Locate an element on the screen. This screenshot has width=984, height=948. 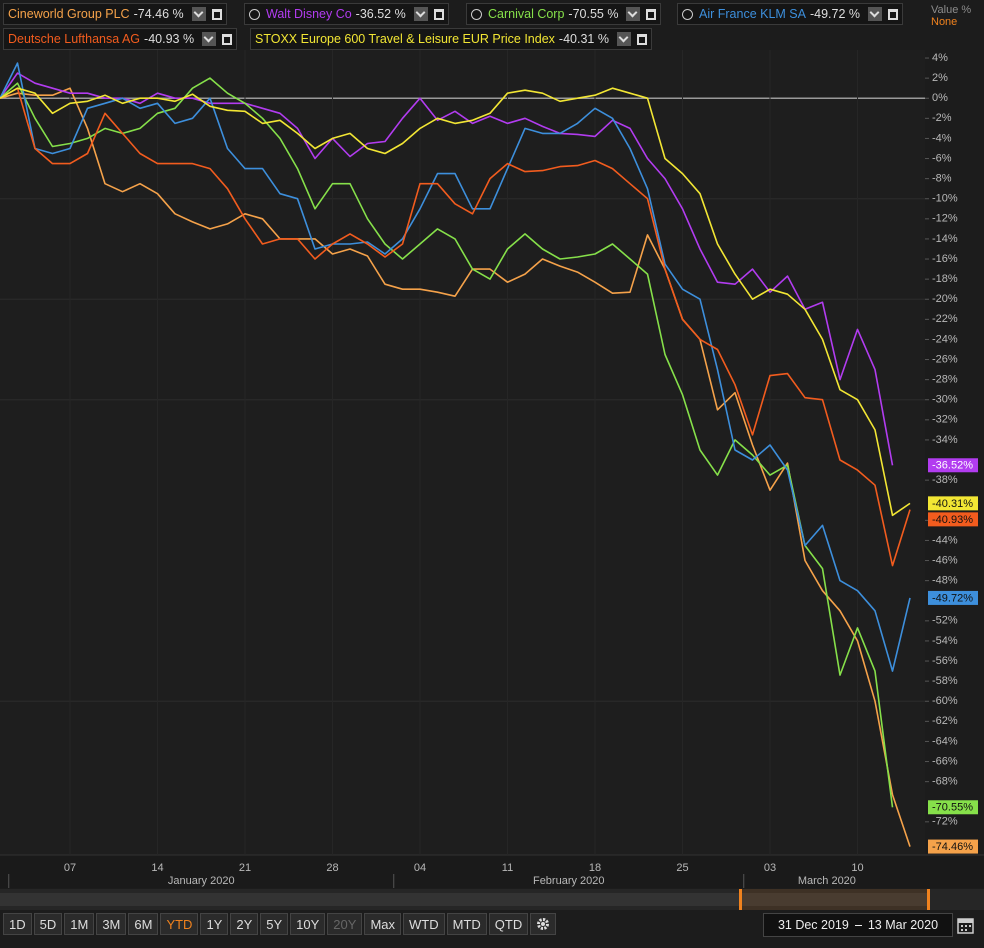
end-label: -40.93% is located at coordinates (952, 520).